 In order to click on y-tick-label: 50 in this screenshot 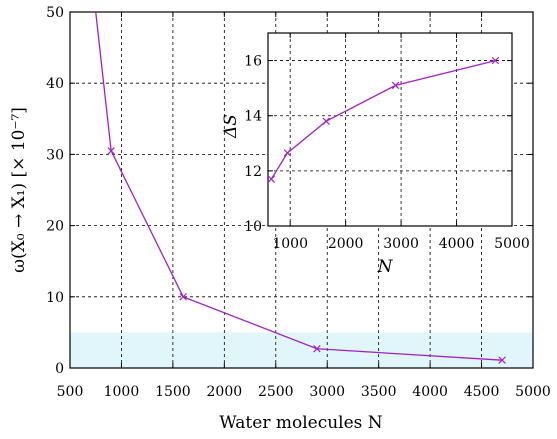, I will do `click(55, 13)`.